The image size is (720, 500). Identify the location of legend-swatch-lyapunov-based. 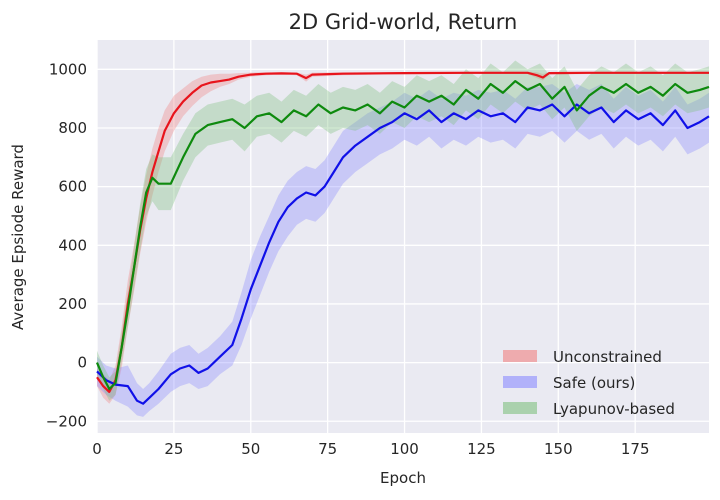
(520, 408).